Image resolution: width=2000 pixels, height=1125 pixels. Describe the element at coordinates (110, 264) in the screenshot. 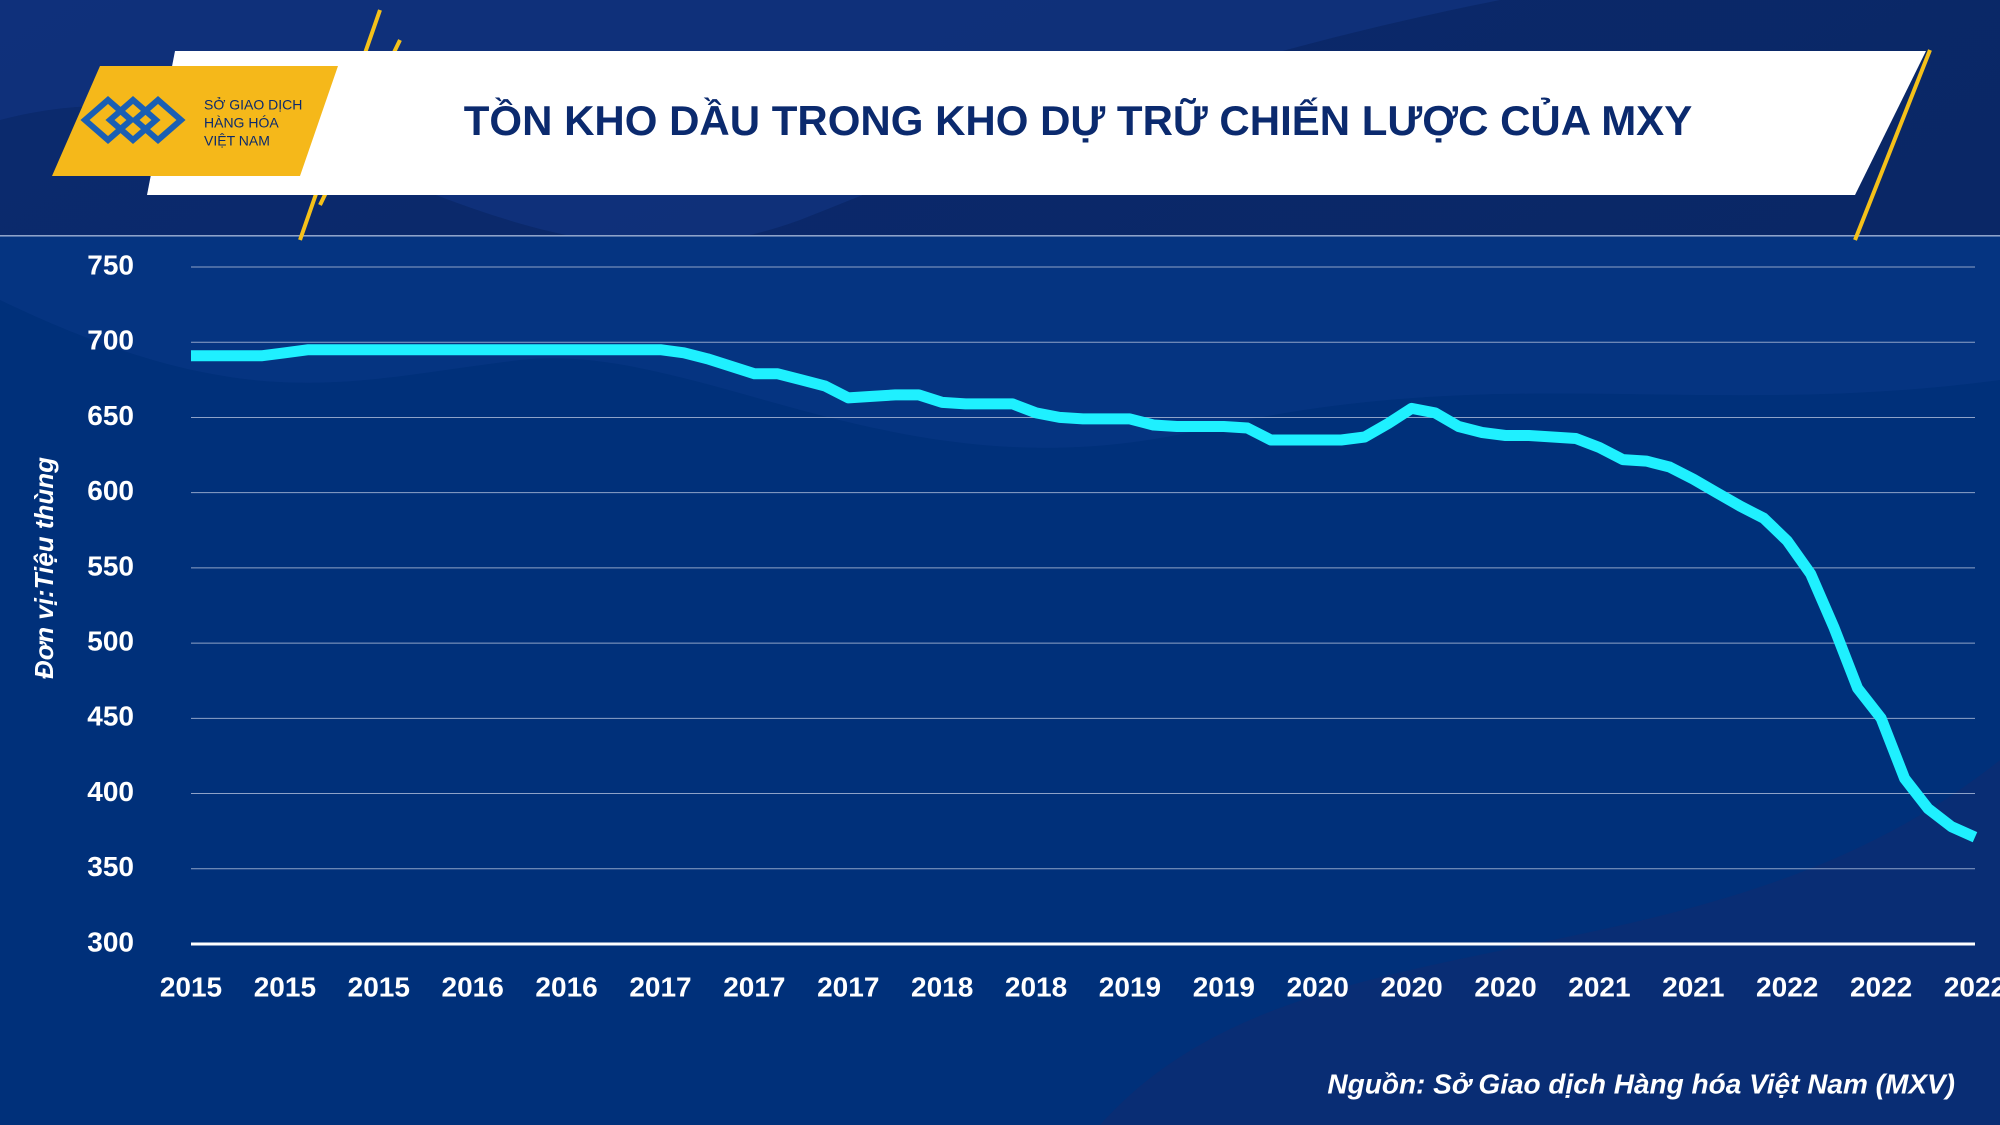

I see `y-tick-label: 750` at that location.